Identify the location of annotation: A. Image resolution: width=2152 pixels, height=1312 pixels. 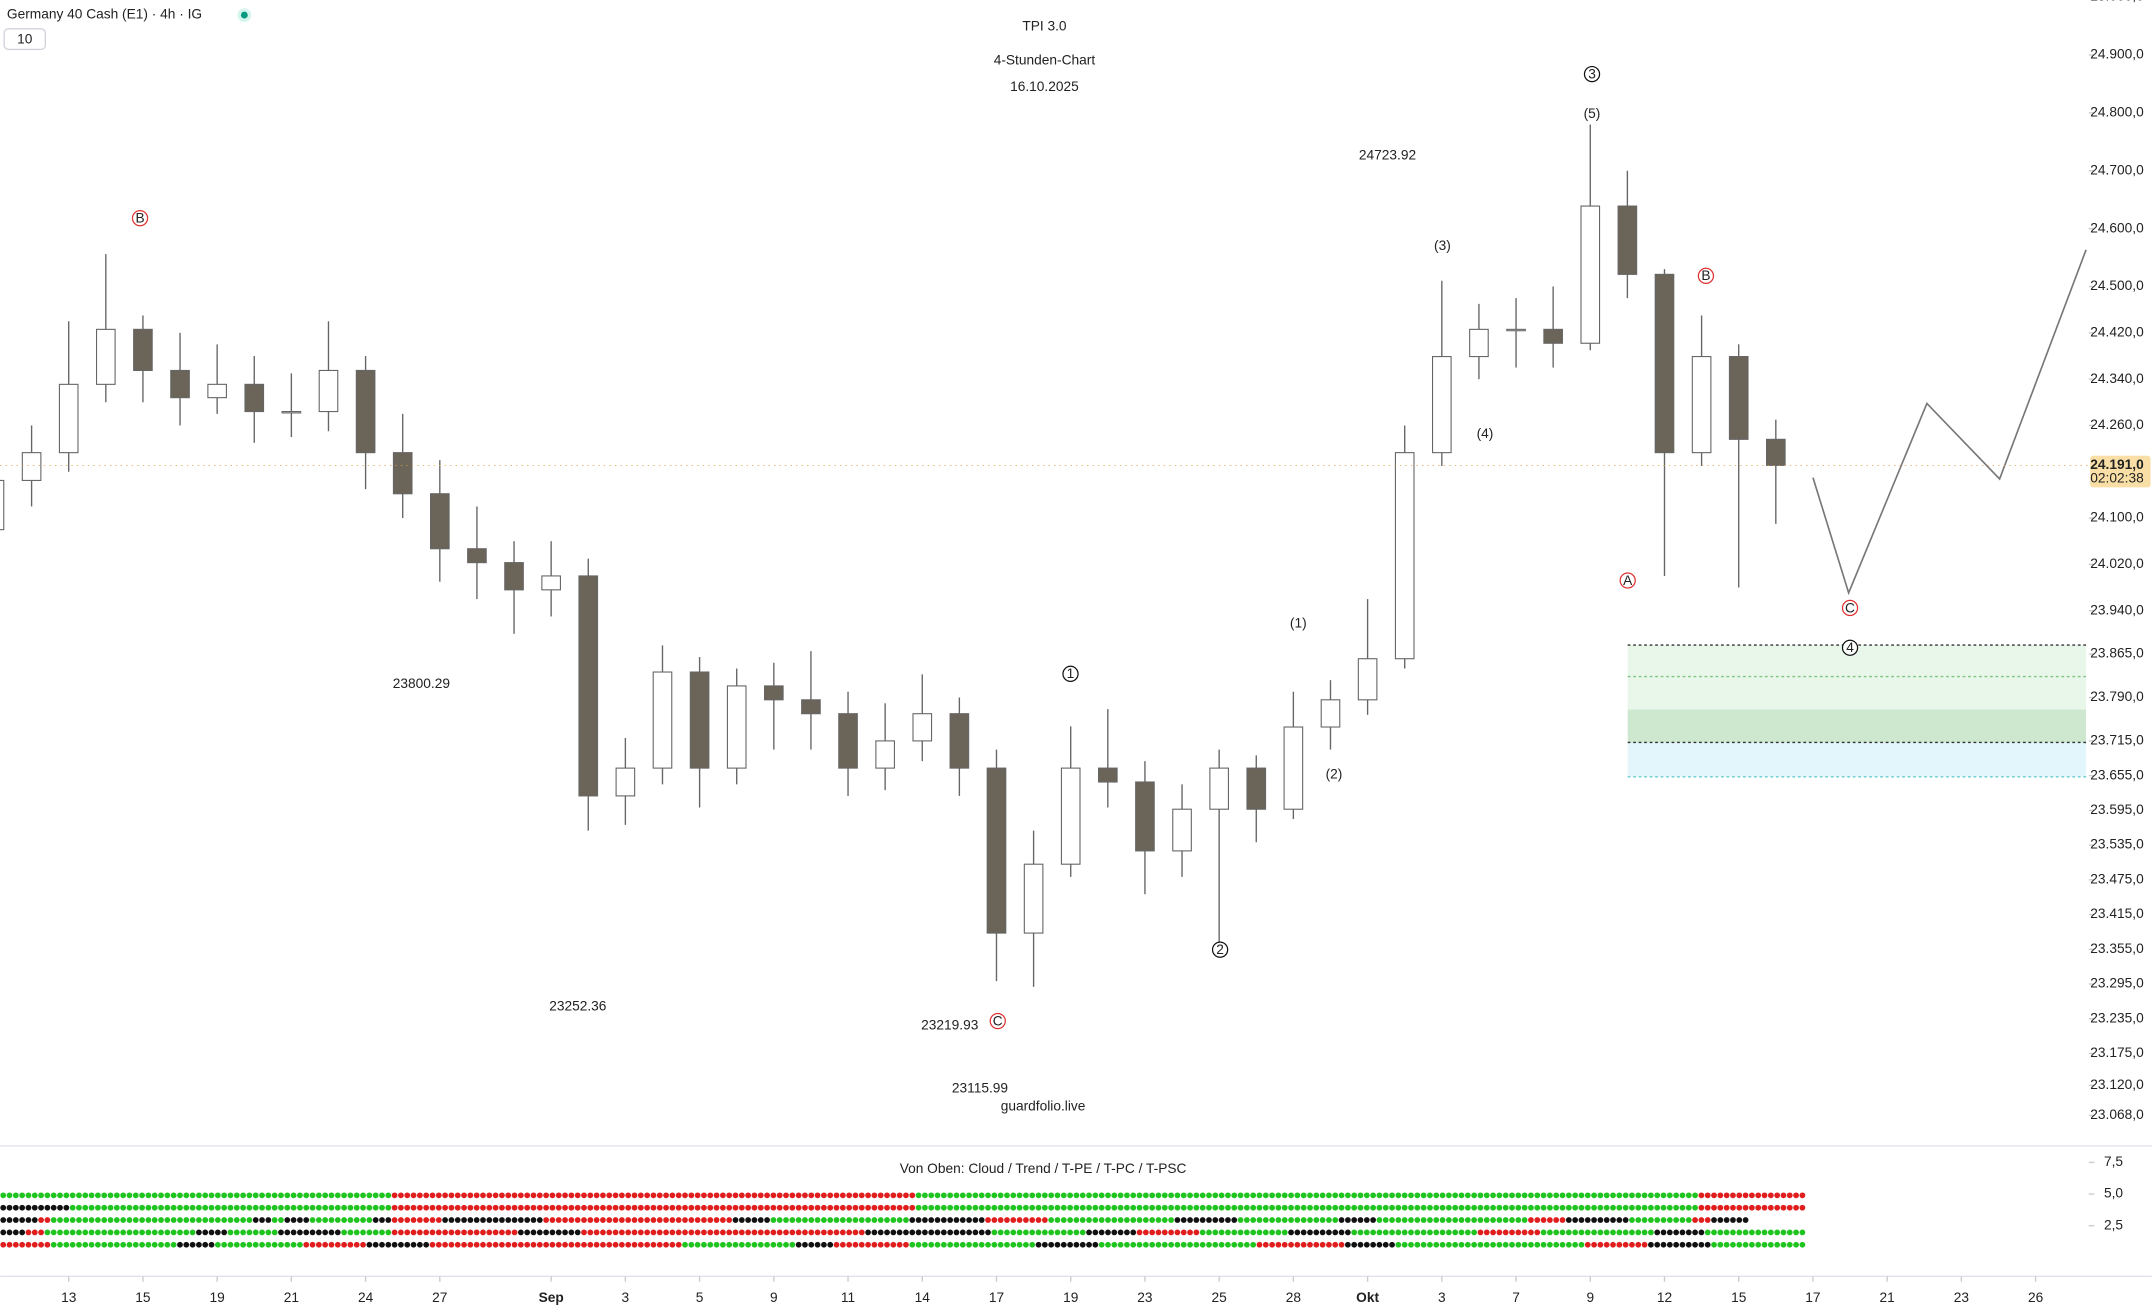
(1628, 580).